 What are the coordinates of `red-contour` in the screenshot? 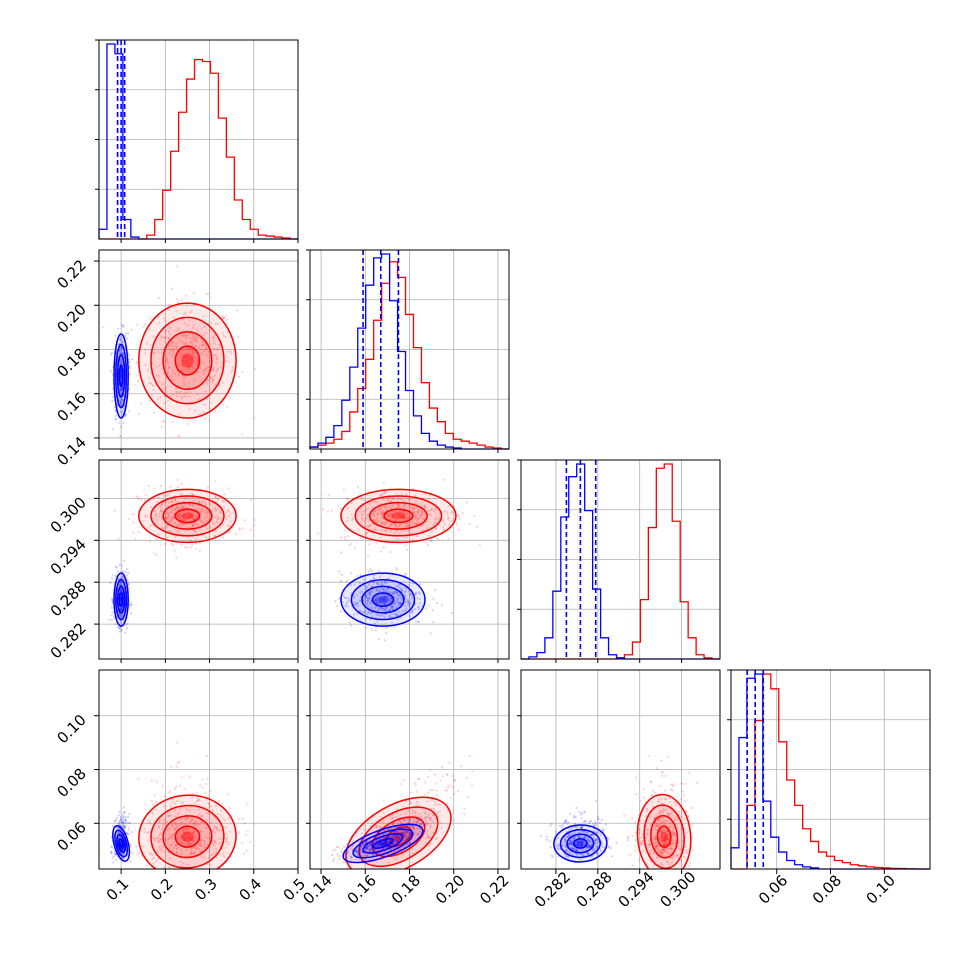 It's located at (187, 360).